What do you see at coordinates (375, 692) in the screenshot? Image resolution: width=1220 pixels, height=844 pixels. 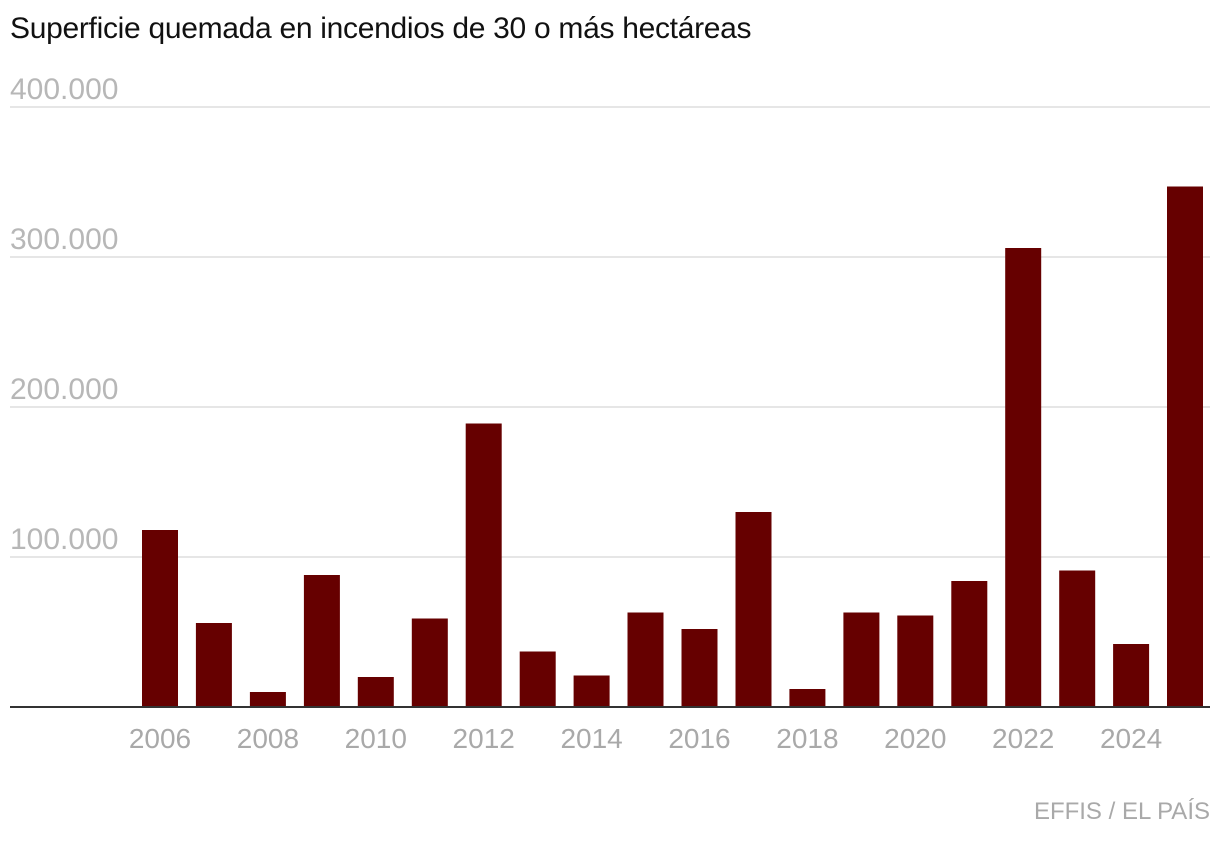 I see `bar-2010` at bounding box center [375, 692].